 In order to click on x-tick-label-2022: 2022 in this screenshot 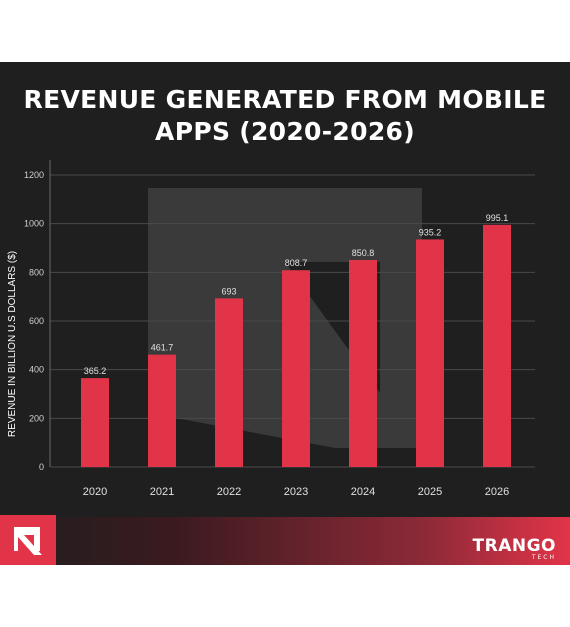, I will do `click(229, 492)`.